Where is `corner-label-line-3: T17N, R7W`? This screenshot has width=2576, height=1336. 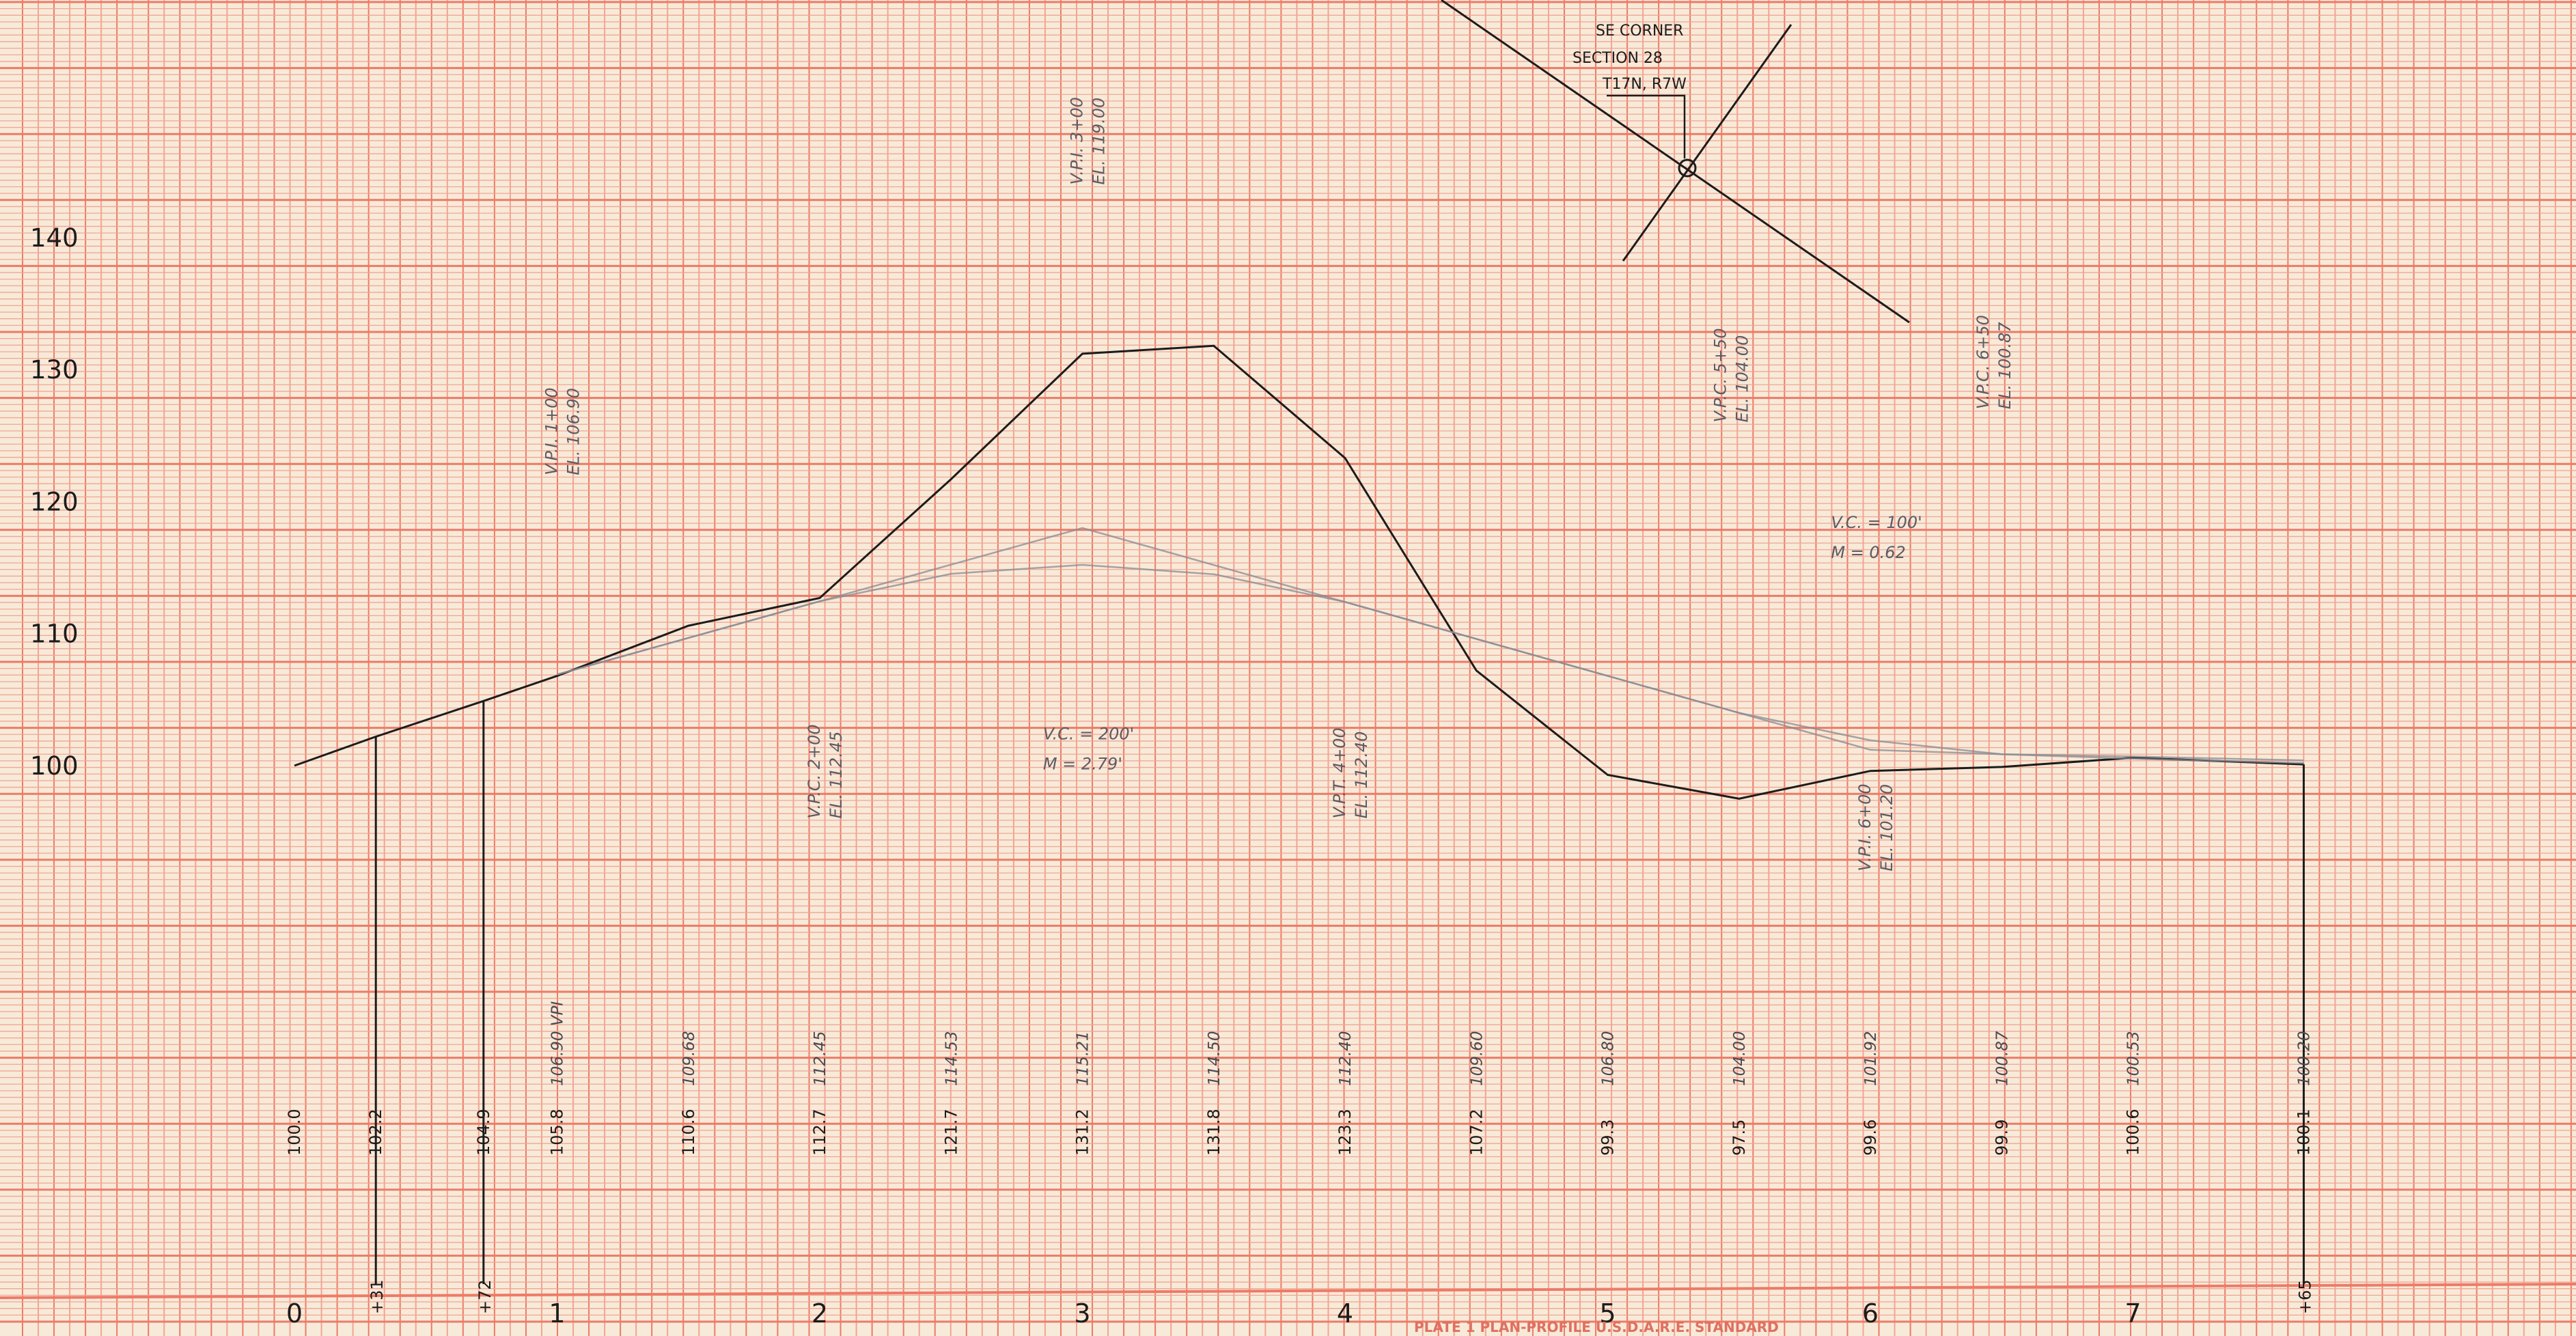
corner-label-line-3: T17N, R7W is located at coordinates (1644, 84).